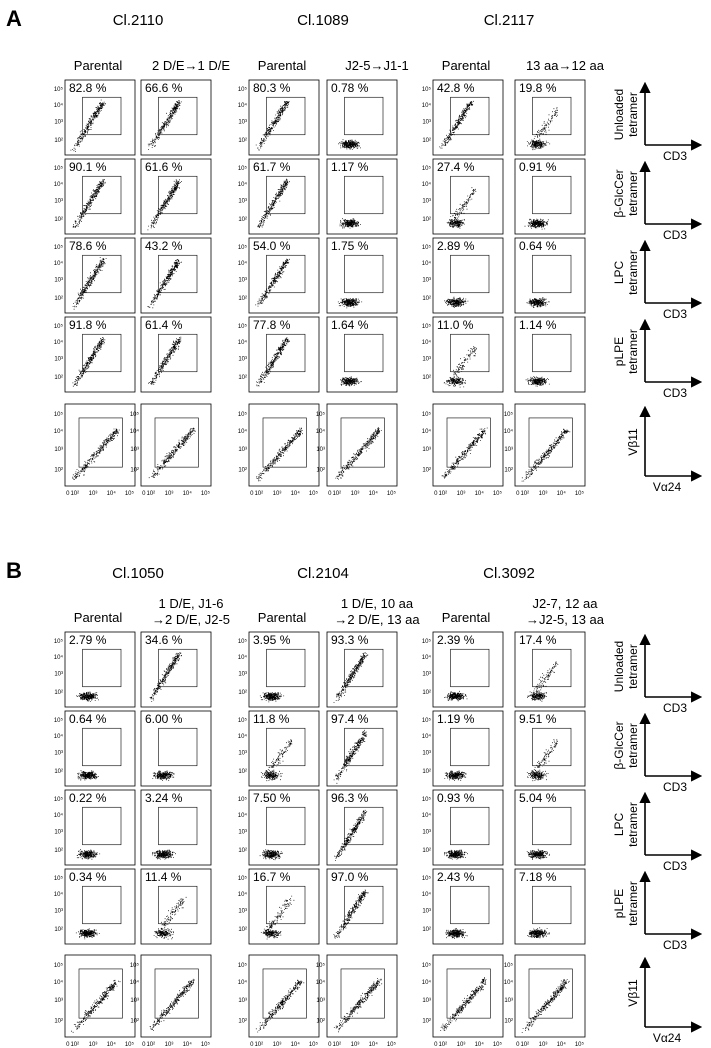  What do you see at coordinates (456, 88) in the screenshot?
I see `gate-percent: 42.8 %` at bounding box center [456, 88].